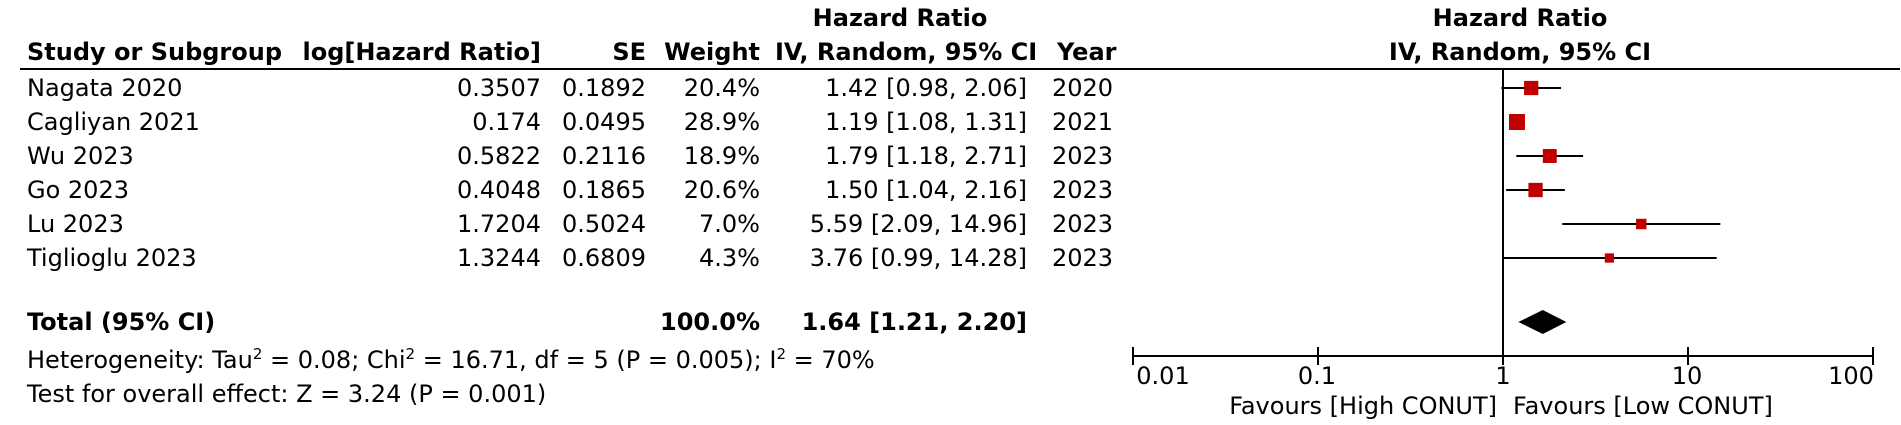 The image size is (1901, 425). I want to click on study-year: 2020, so click(1083, 88).